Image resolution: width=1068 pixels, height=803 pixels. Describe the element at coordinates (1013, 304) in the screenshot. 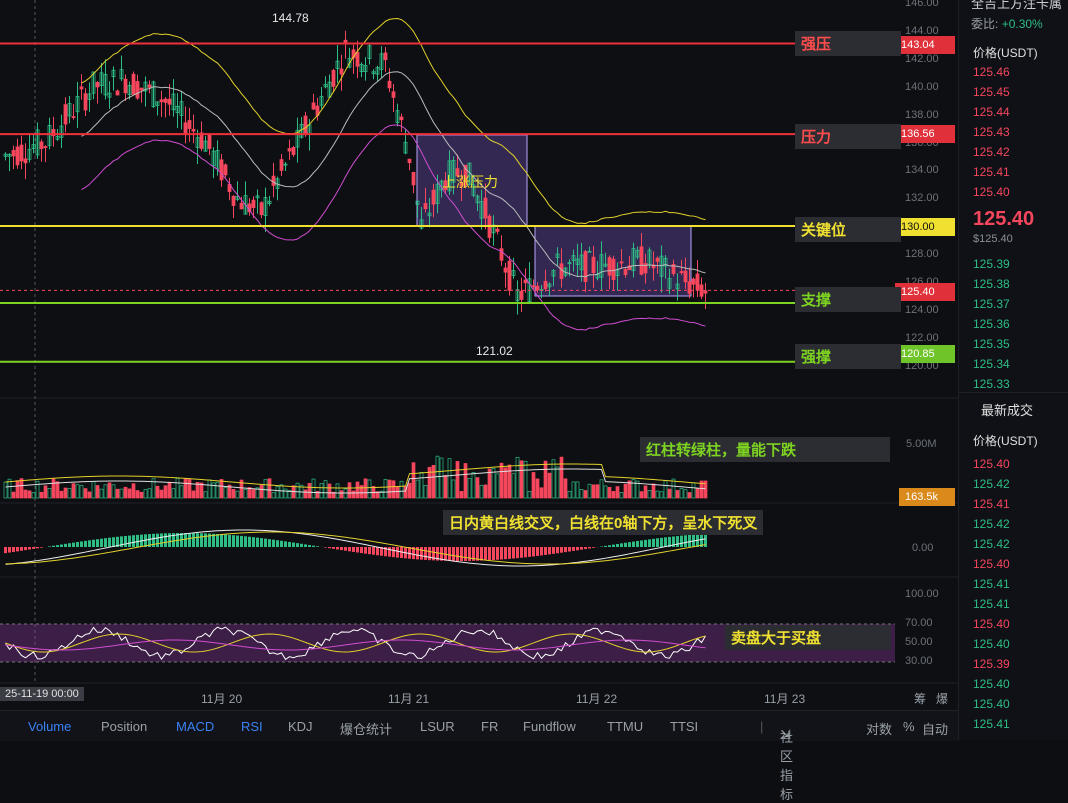

I see `bid-row: 125.37` at that location.